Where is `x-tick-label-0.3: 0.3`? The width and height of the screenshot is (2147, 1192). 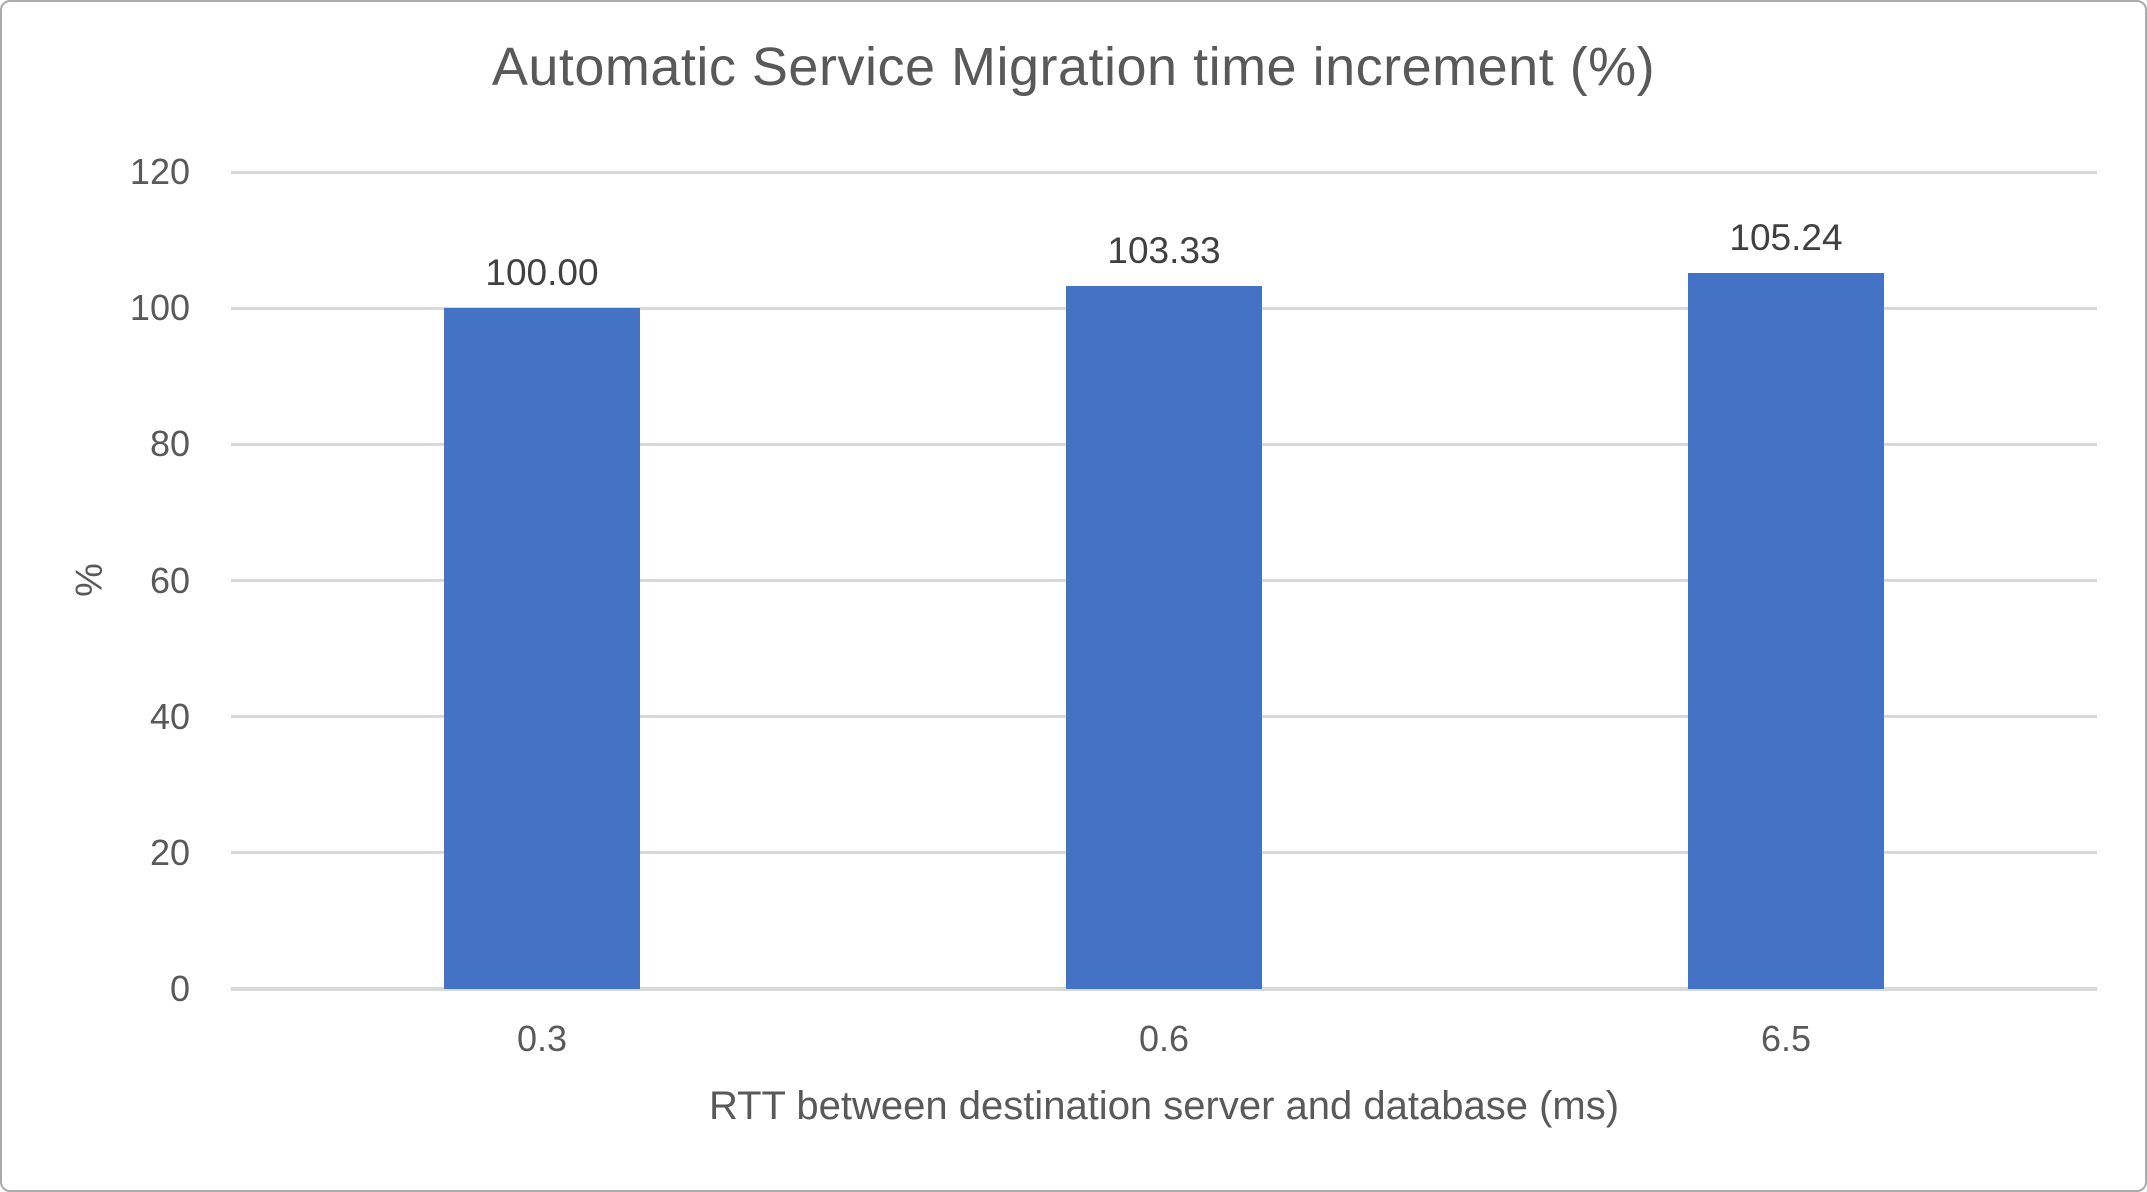
x-tick-label-0.3: 0.3 is located at coordinates (542, 1038).